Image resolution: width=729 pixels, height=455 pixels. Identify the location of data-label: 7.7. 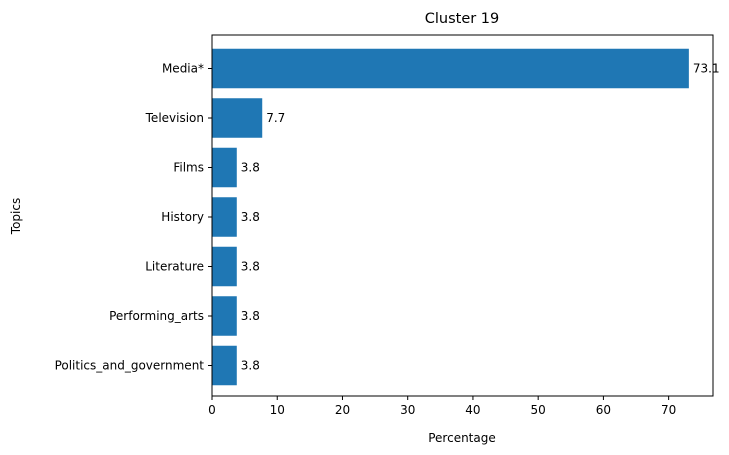
(275, 118).